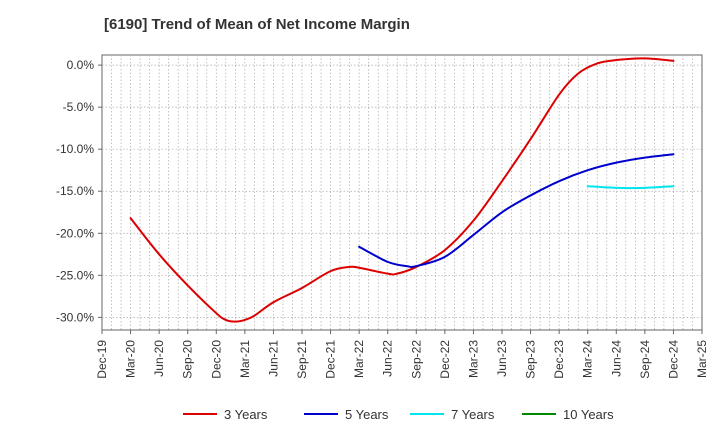  I want to click on x-tick-label: Jun-23, so click(502, 358).